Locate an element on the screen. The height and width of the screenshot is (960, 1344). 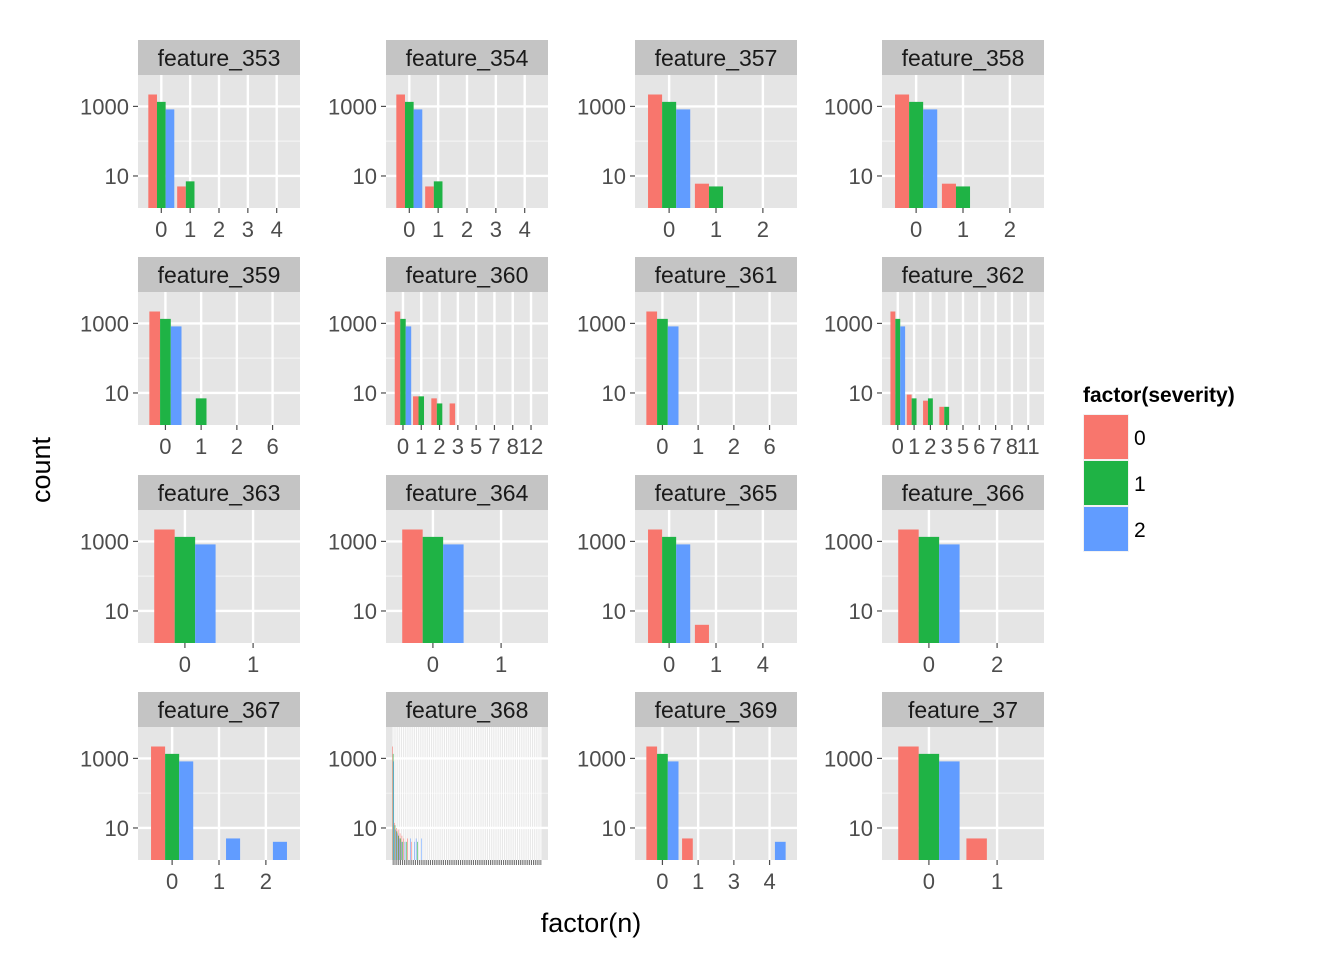
facet-title: feature_369 is located at coordinates (716, 710).